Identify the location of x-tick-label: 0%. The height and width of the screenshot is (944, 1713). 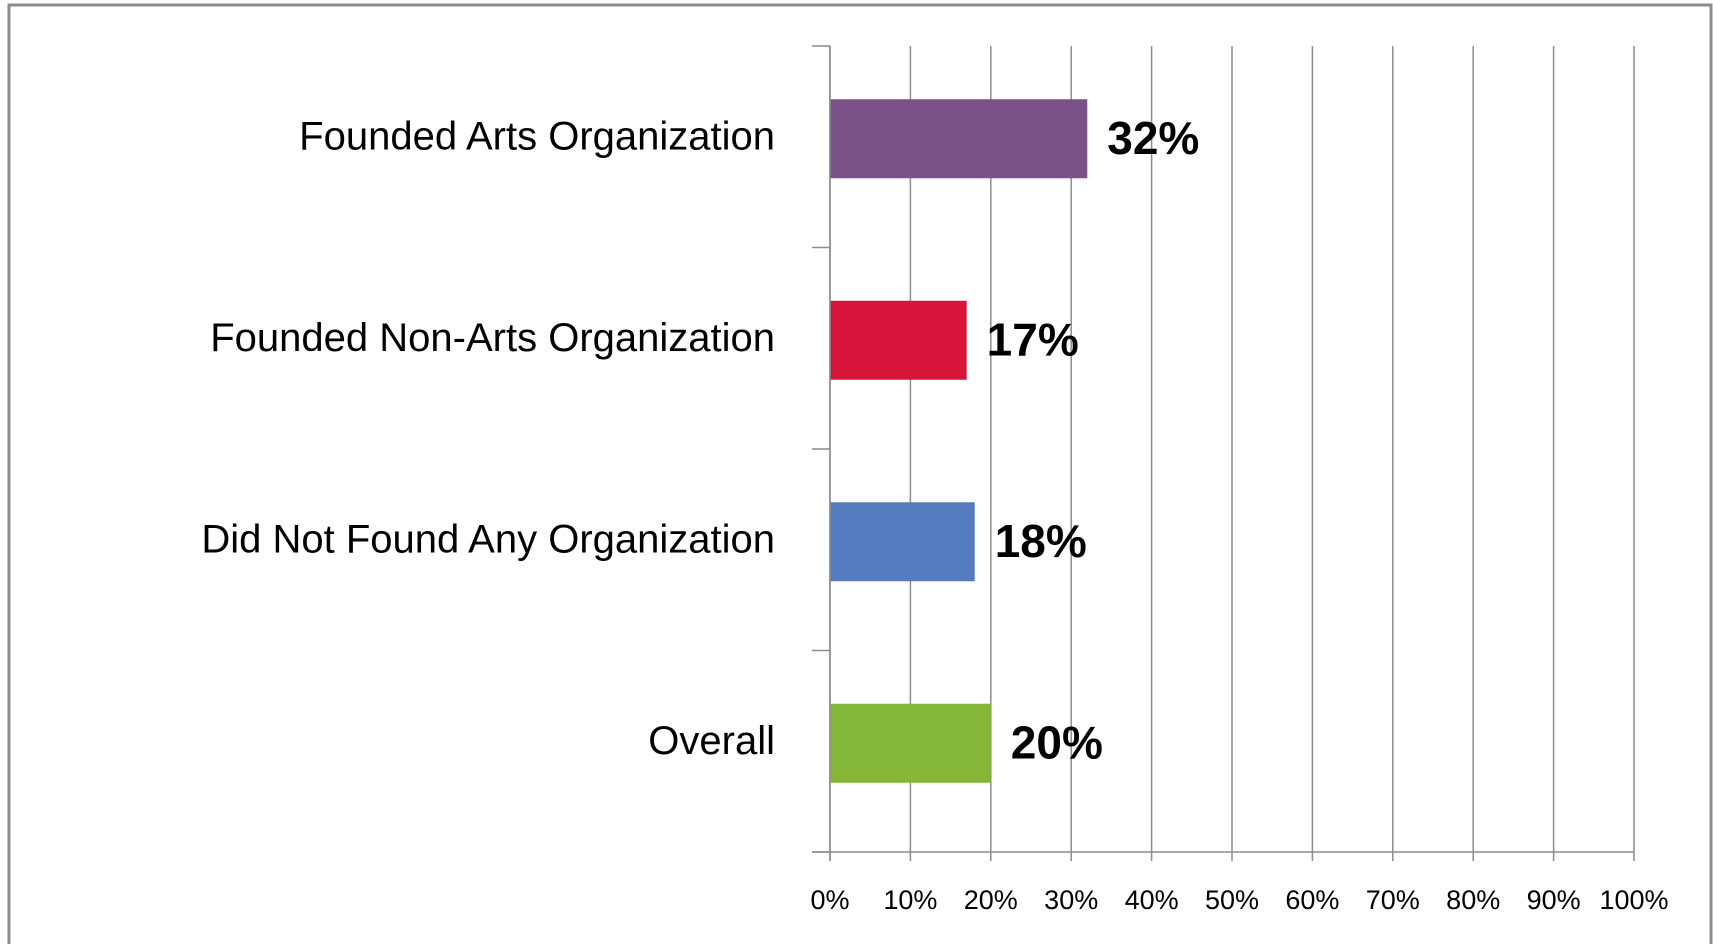
(829, 900).